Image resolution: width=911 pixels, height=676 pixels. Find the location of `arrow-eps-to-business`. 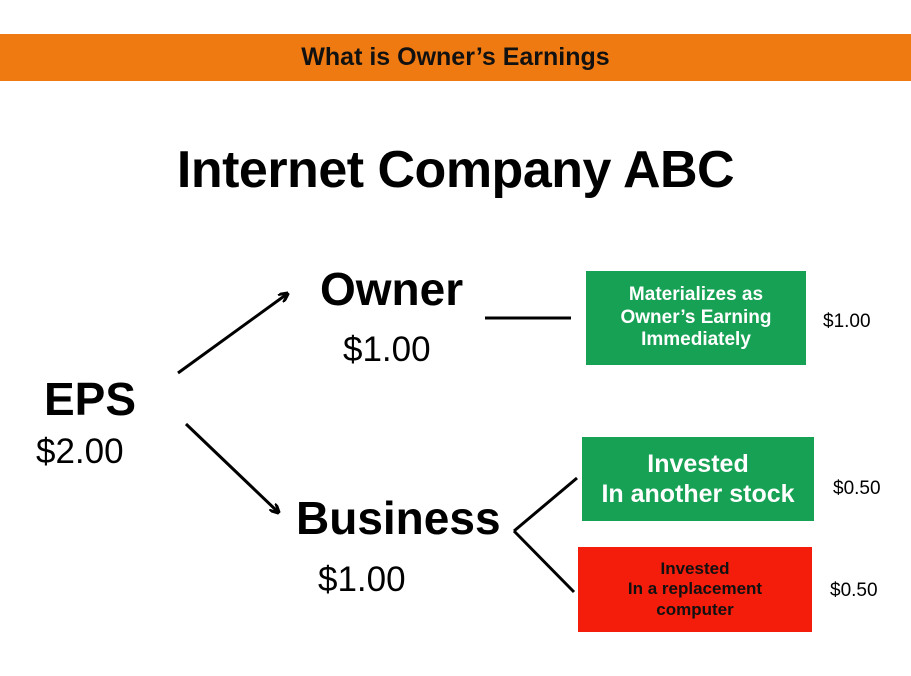

arrow-eps-to-business is located at coordinates (231, 467).